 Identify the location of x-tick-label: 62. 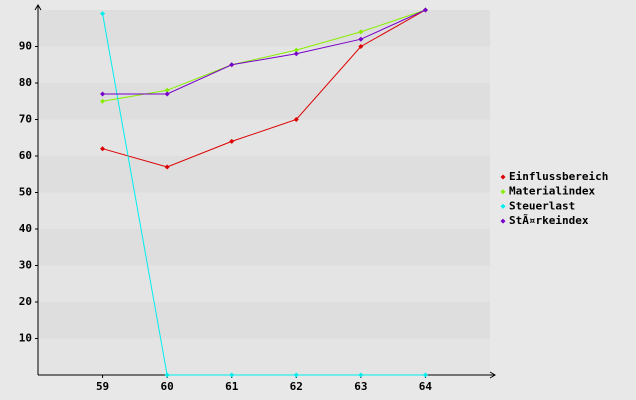
(296, 386).